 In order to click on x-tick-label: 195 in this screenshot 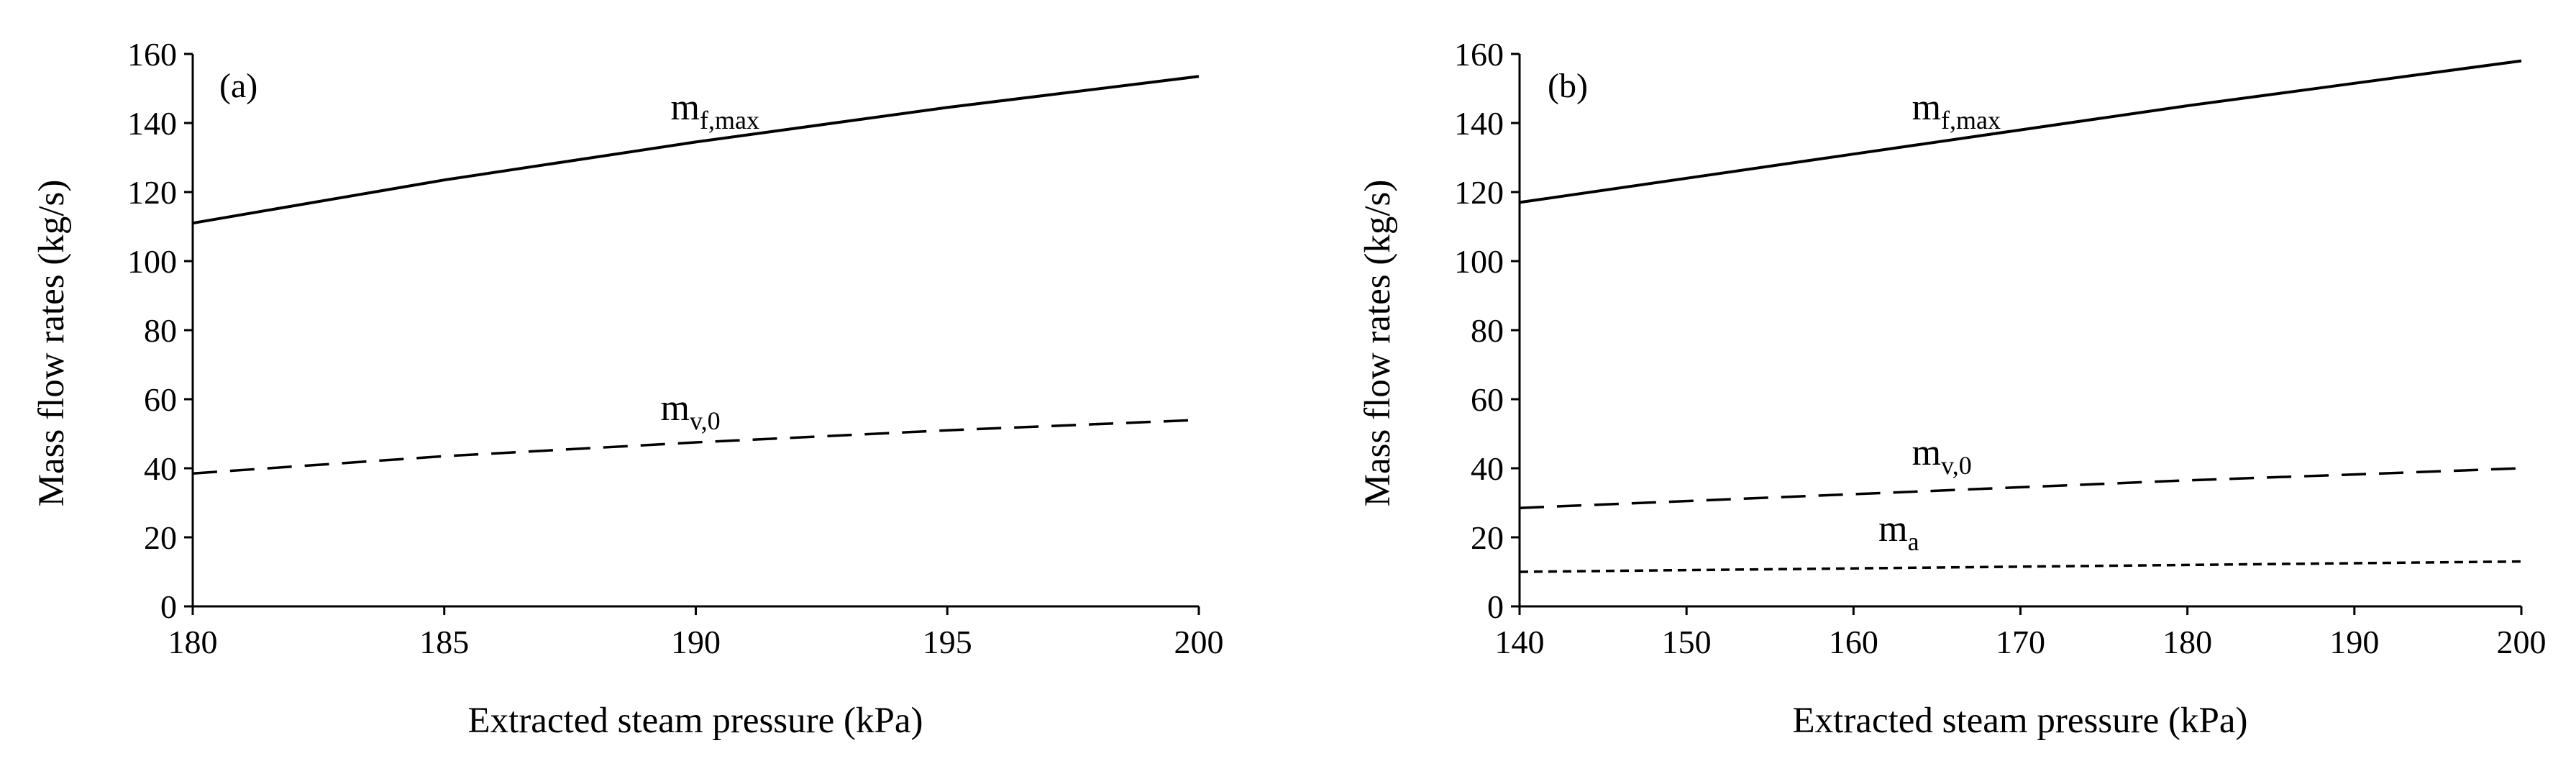, I will do `click(947, 642)`.